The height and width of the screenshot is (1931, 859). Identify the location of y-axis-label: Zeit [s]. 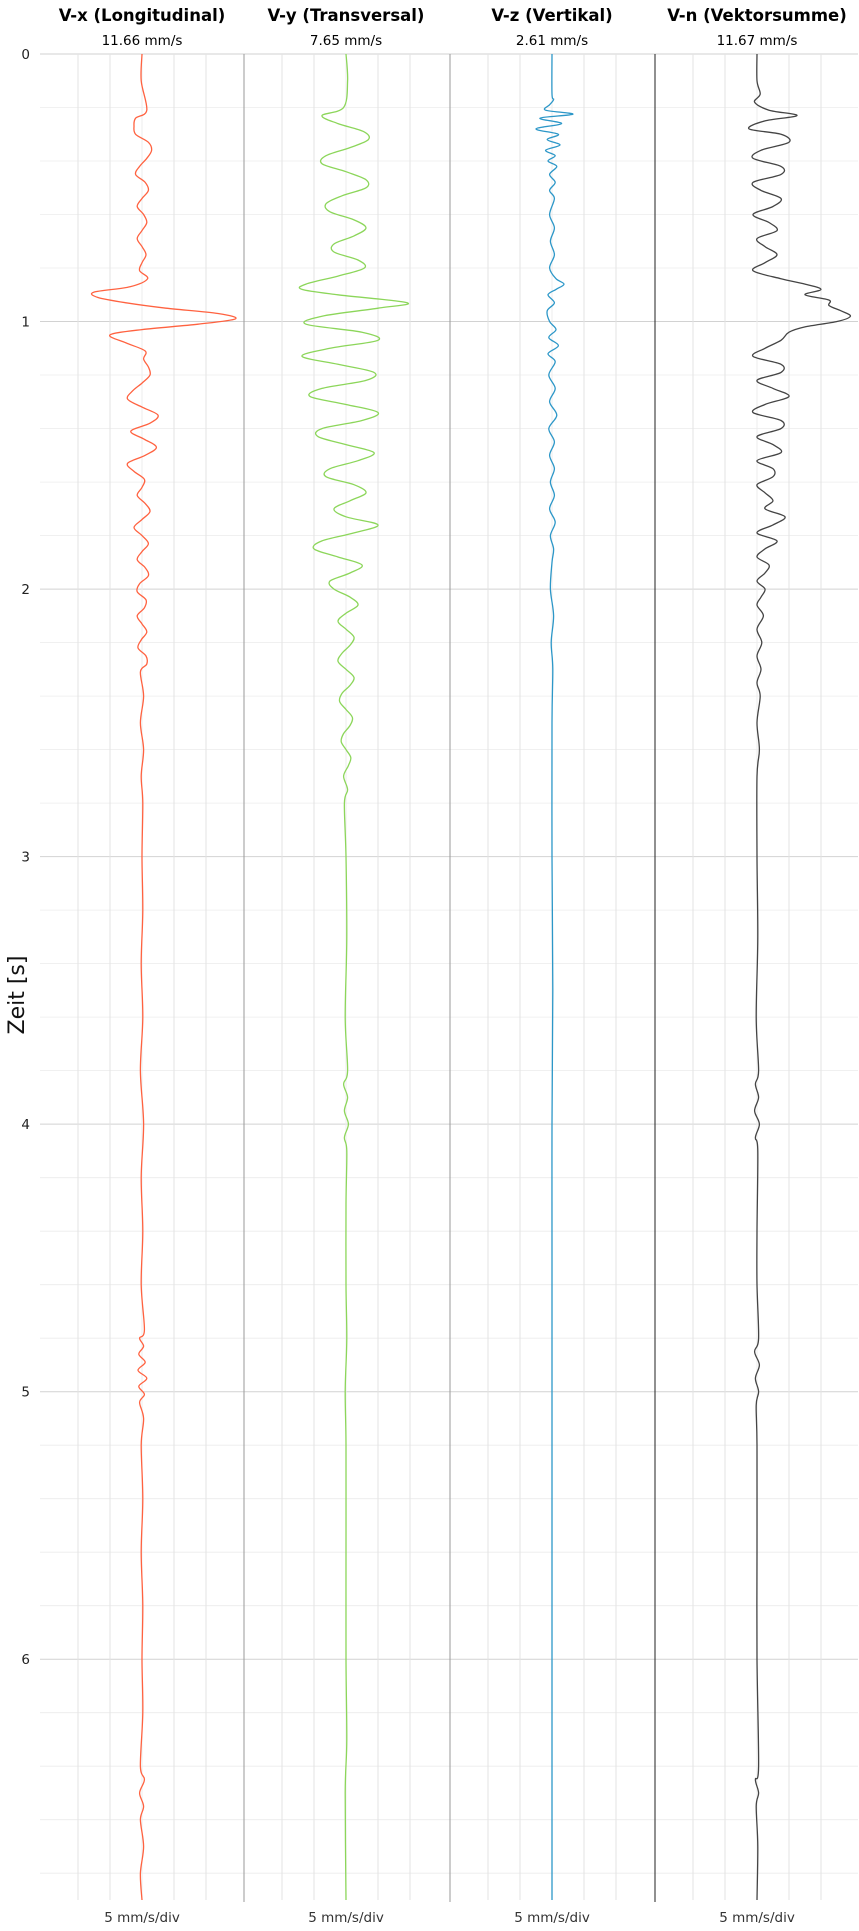
(17, 995).